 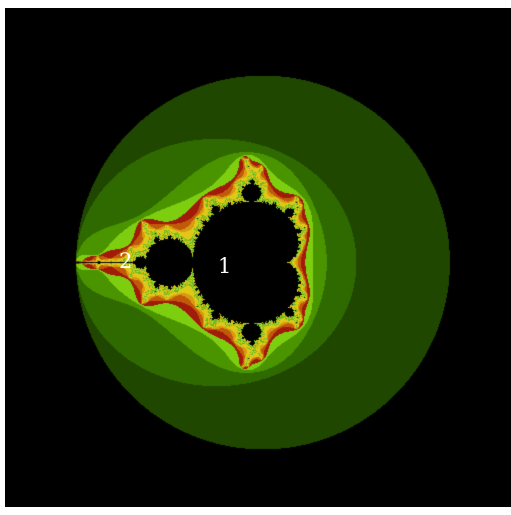 What do you see at coordinates (2, 257) in the screenshot?
I see `frame-border-left` at bounding box center [2, 257].